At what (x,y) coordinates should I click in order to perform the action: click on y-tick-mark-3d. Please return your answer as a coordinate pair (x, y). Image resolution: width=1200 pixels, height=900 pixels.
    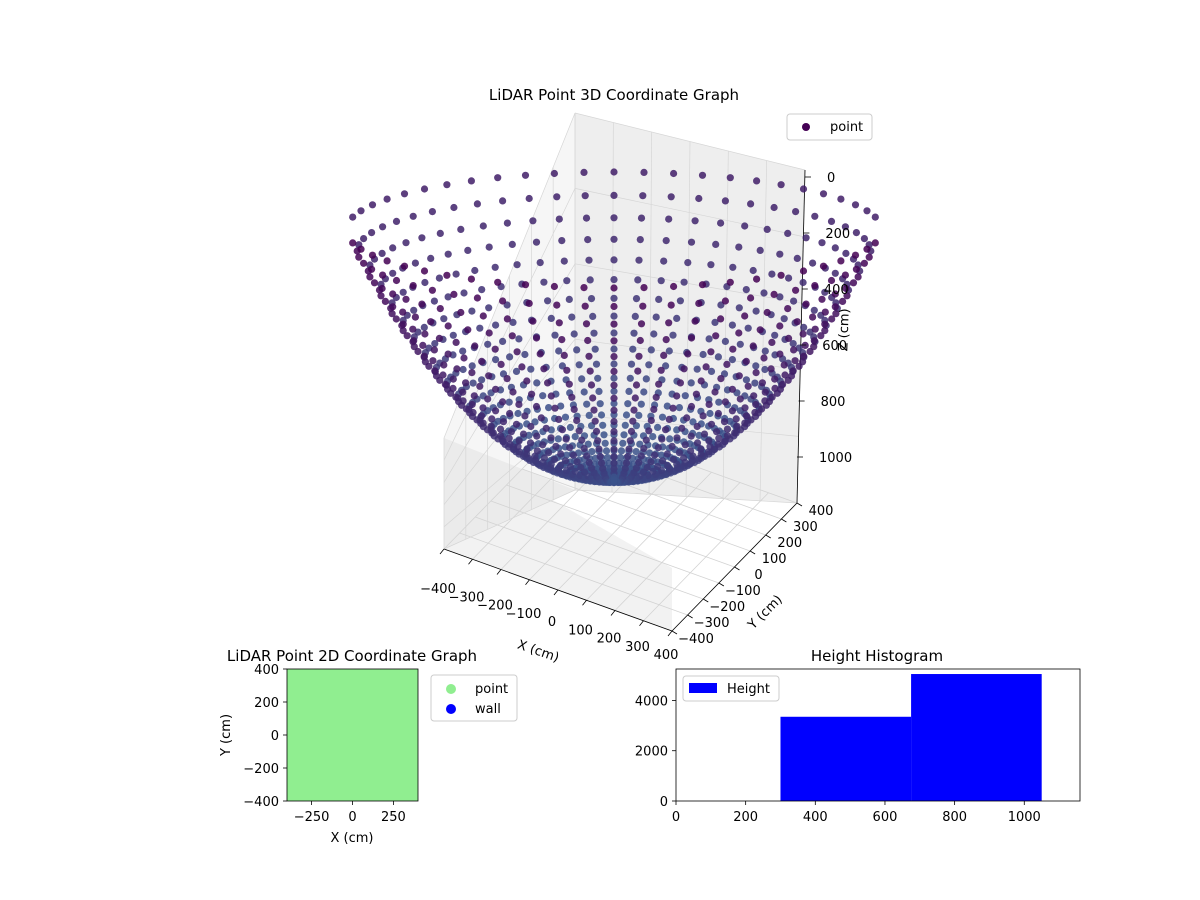
    Looking at the image, I should click on (674, 632).